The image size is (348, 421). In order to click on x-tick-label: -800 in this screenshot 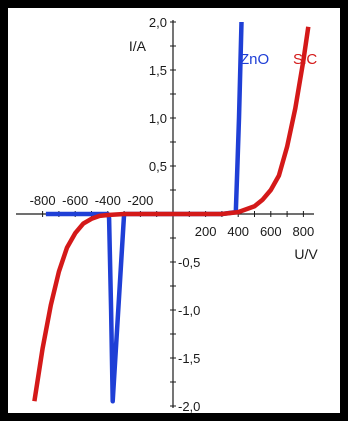, I will do `click(43, 200)`.